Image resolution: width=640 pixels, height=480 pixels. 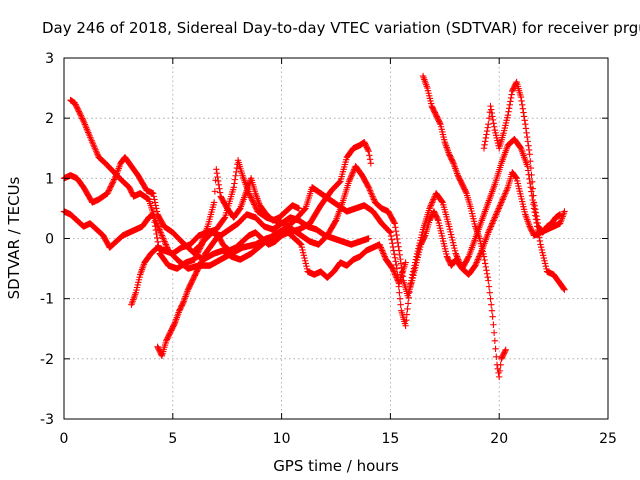 I want to click on y-tick-label: -2, so click(x=47, y=360).